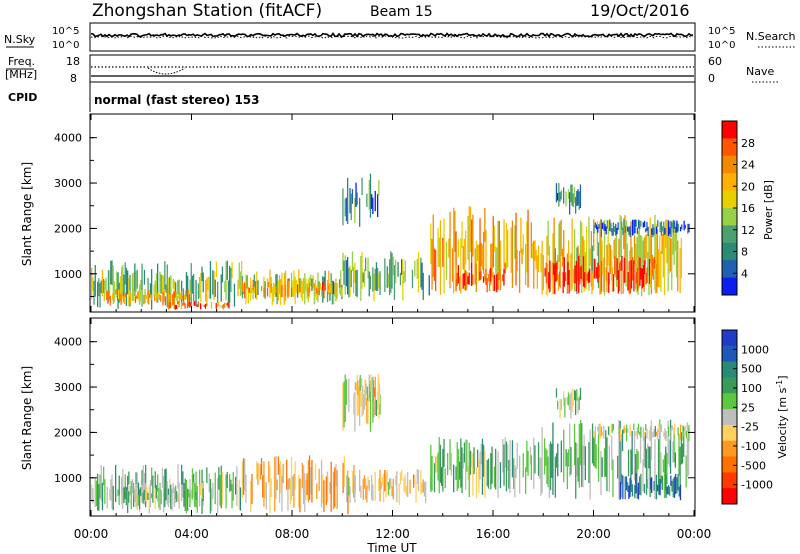  What do you see at coordinates (65, 45) in the screenshot?
I see `nsky-tick-low: 10^0` at bounding box center [65, 45].